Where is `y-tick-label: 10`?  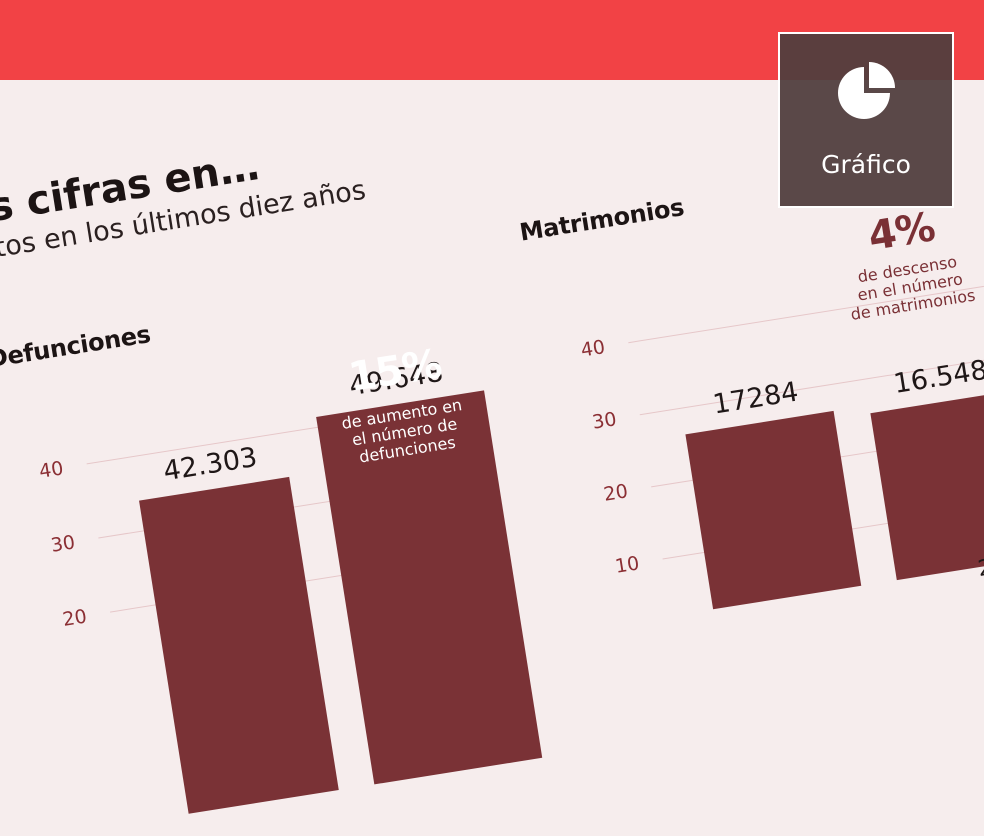
y-tick-label: 10 is located at coordinates (627, 565).